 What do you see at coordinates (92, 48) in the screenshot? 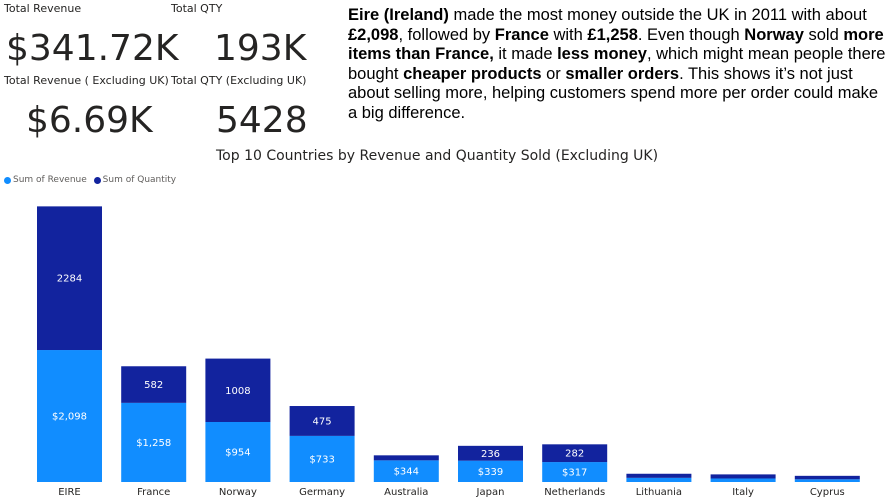
I see `total-revenue-value: $341.72K` at bounding box center [92, 48].